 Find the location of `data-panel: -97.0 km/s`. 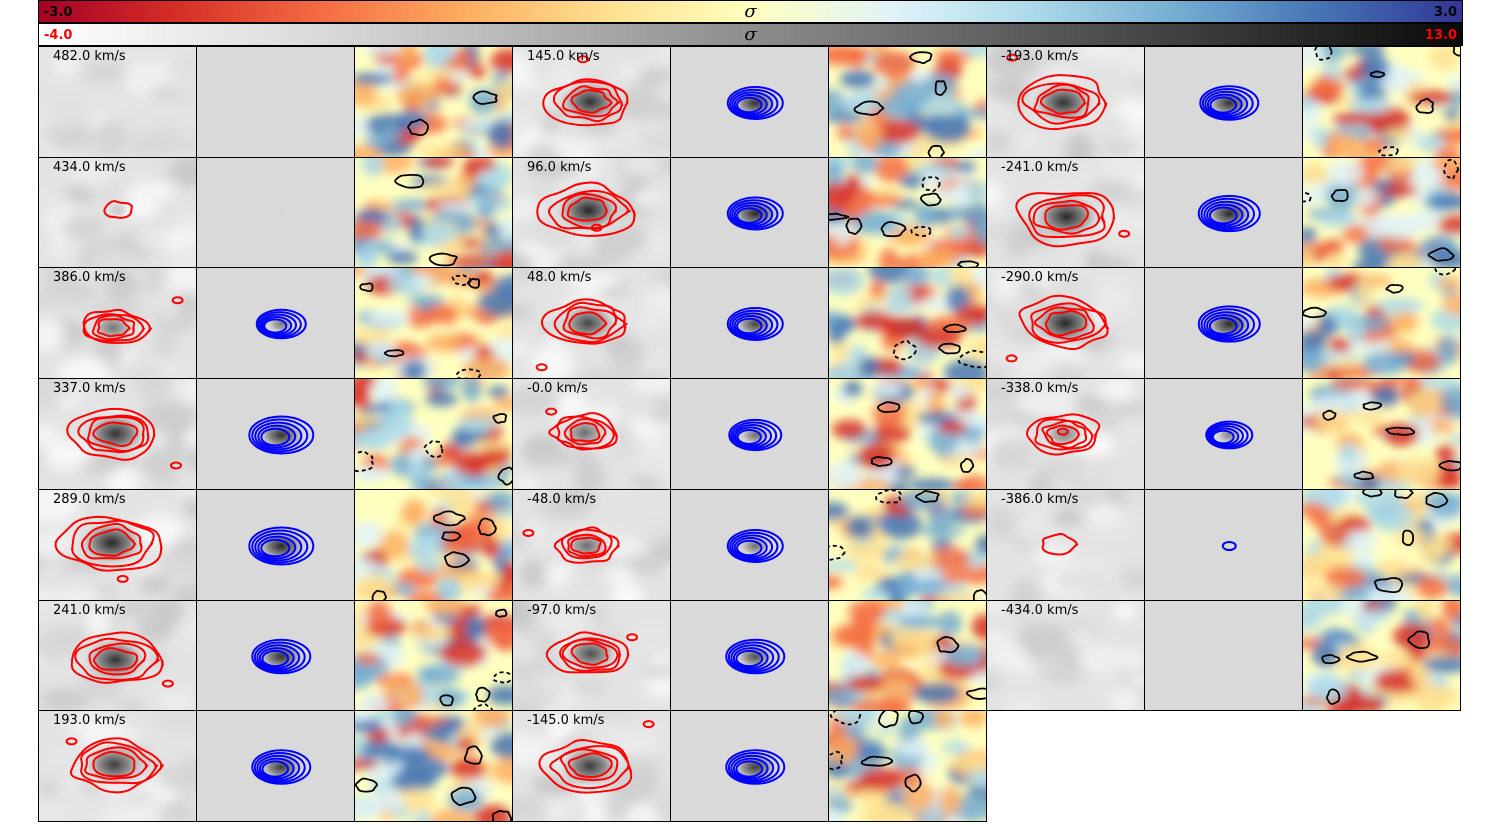

data-panel: -97.0 km/s is located at coordinates (591, 655).